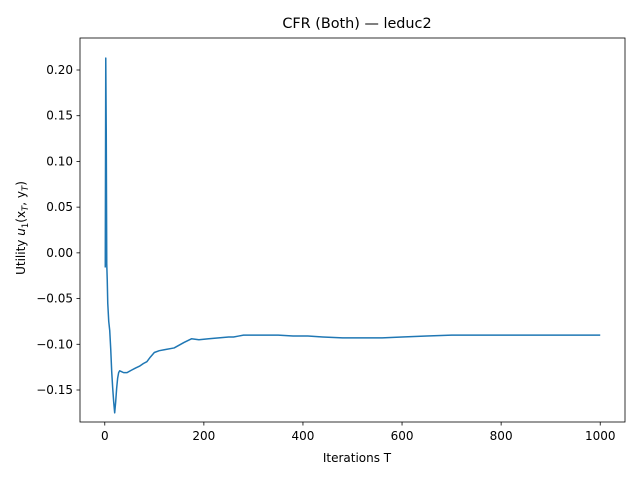  I want to click on y-tick-label: 0.15, so click(59, 116).